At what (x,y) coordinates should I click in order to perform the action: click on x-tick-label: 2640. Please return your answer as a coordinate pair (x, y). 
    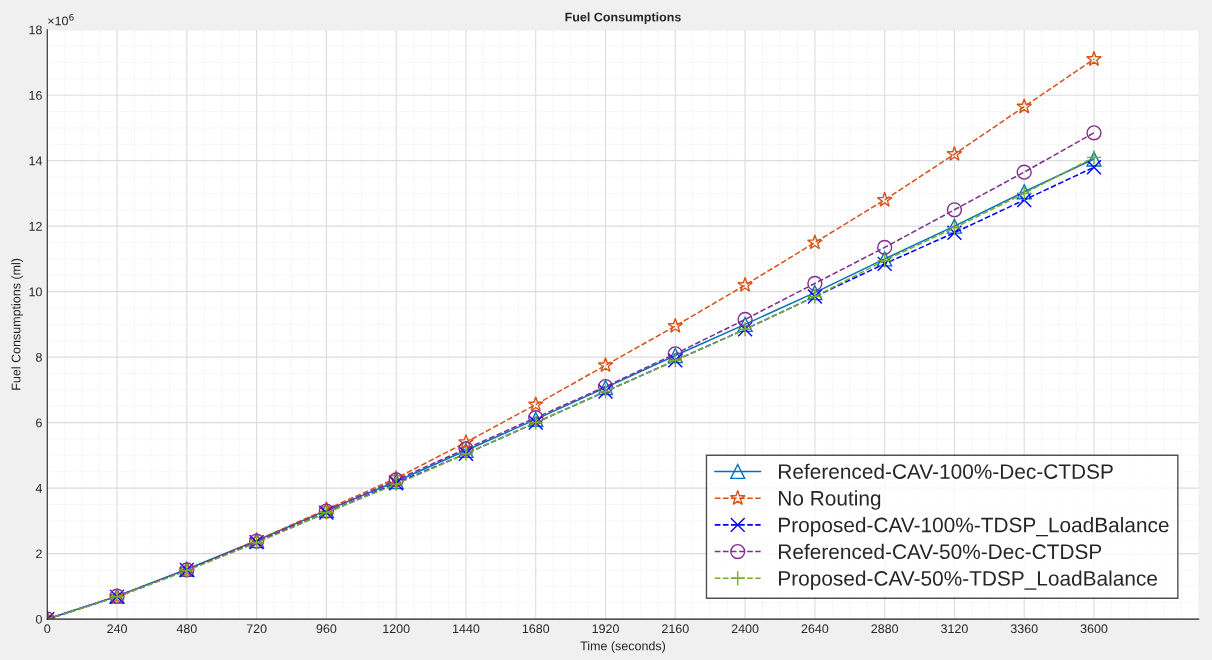
    Looking at the image, I should click on (815, 629).